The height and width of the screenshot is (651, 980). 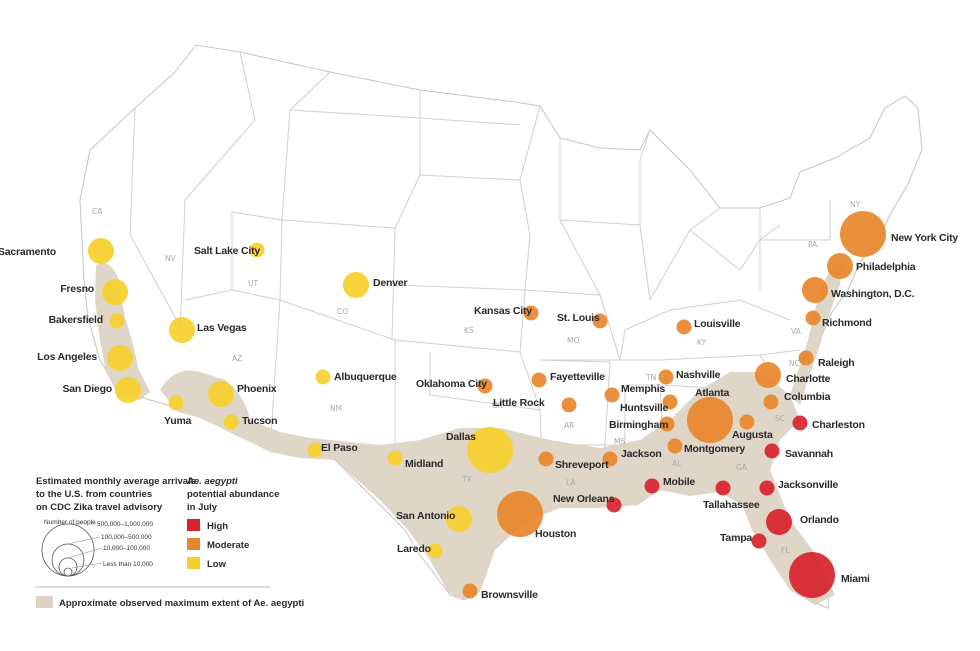 What do you see at coordinates (644, 408) in the screenshot?
I see `city-label-huntsville: Huntsville` at bounding box center [644, 408].